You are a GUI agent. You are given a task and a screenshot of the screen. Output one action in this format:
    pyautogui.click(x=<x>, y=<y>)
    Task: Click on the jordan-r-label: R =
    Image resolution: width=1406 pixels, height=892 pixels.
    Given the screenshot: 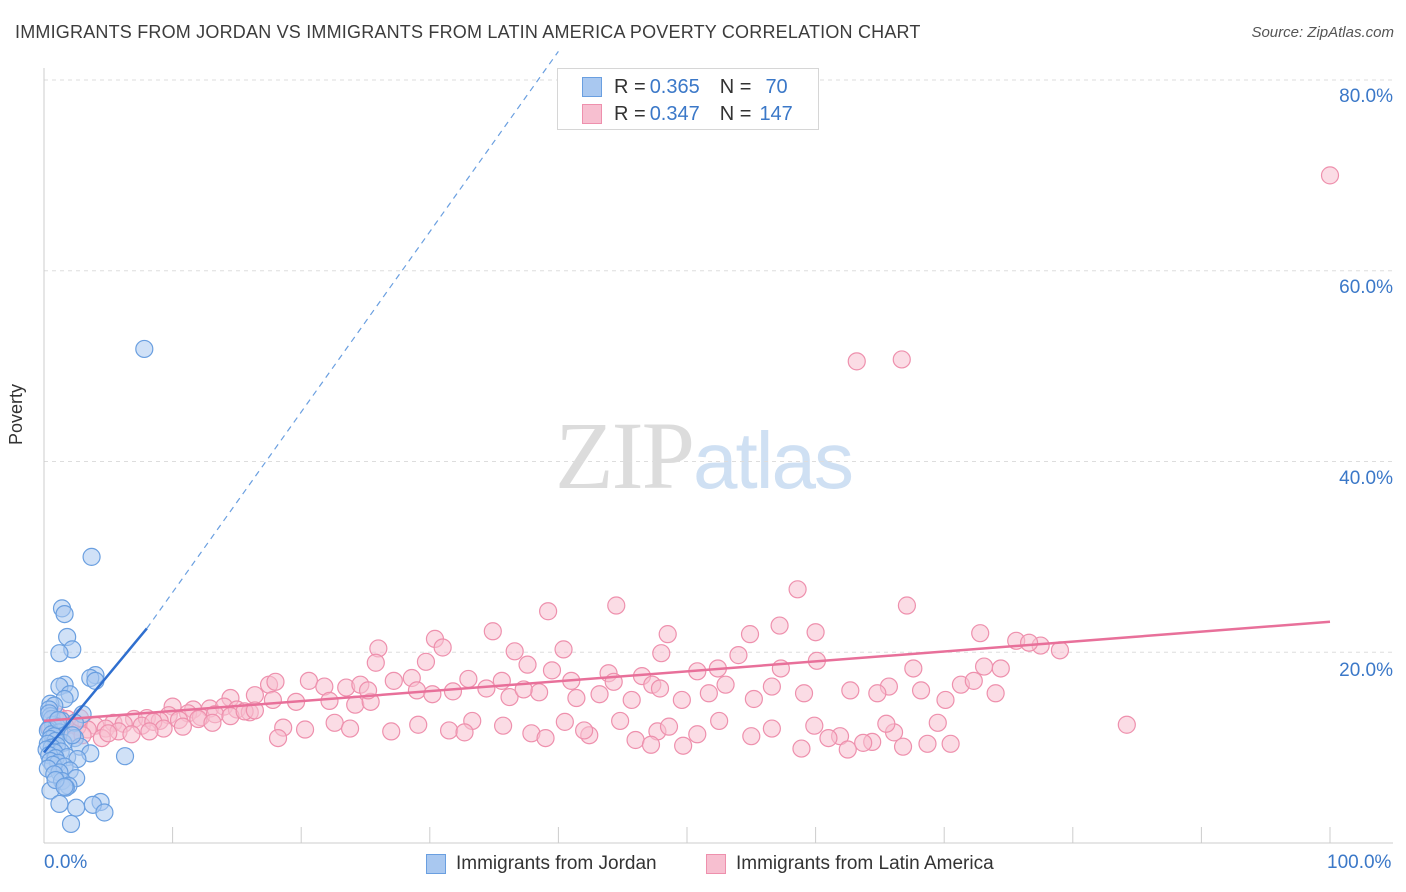 What is the action you would take?
    pyautogui.click(x=630, y=86)
    